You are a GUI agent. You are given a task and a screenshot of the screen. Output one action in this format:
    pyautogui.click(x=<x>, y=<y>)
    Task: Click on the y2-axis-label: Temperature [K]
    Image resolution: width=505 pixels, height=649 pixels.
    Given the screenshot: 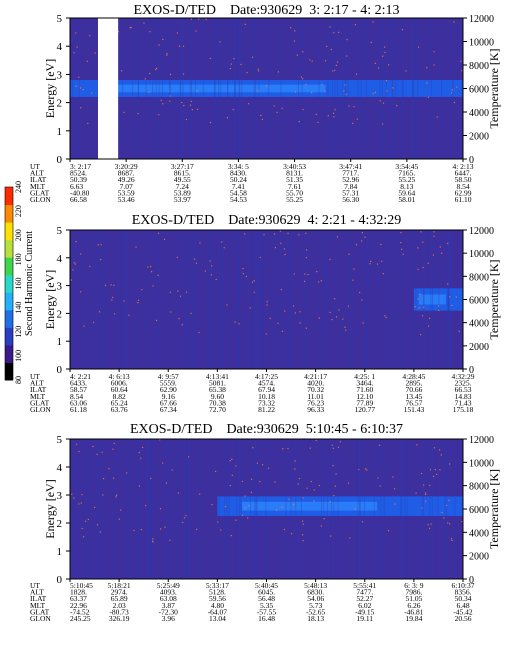 What is the action you would take?
    pyautogui.click(x=494, y=299)
    